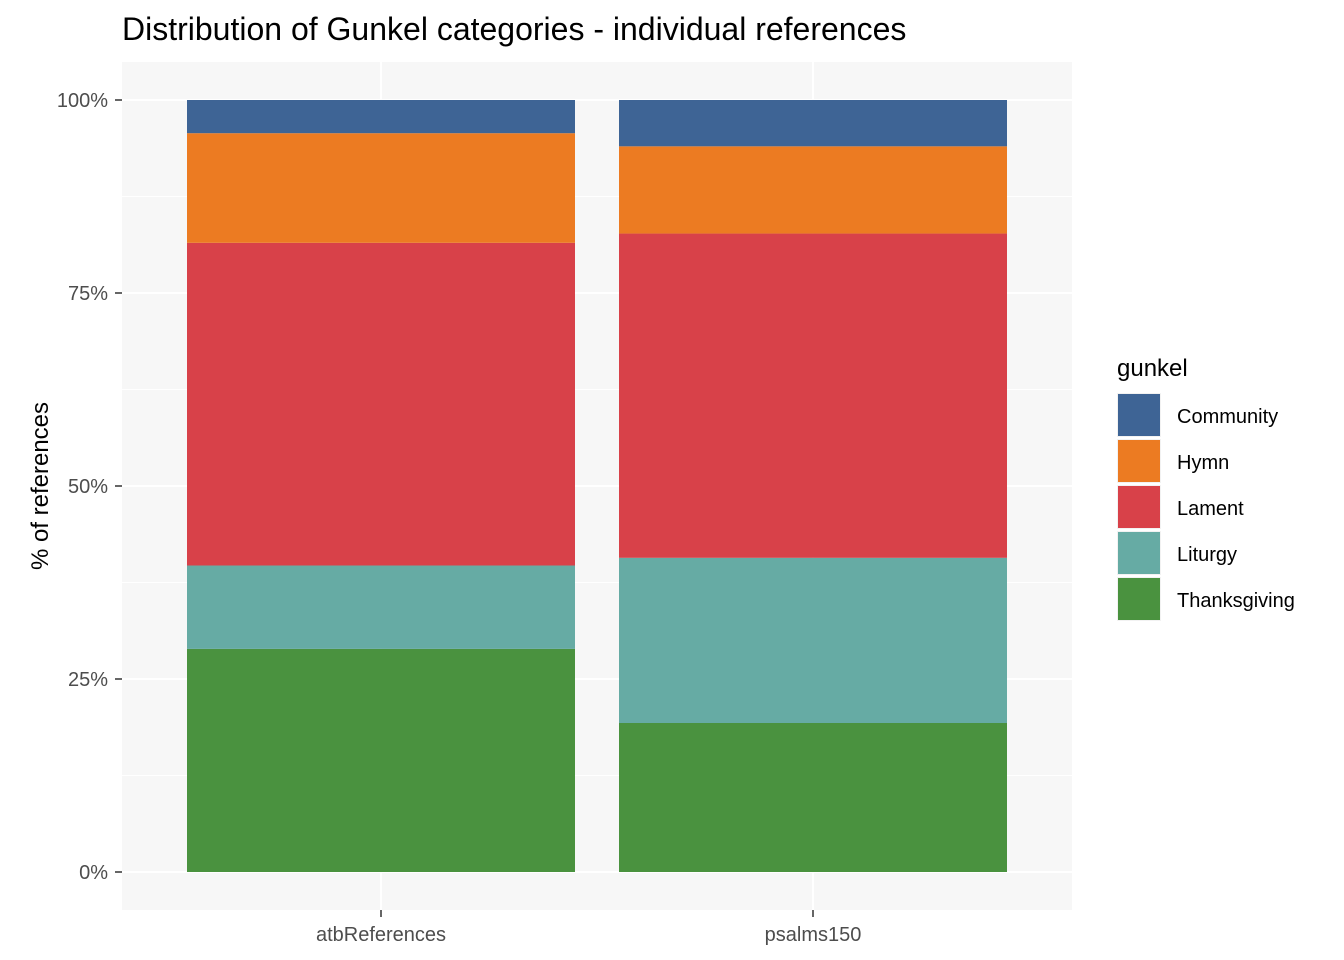 This screenshot has height=960, width=1344. Describe the element at coordinates (1227, 417) in the screenshot. I see `legend-label: Community` at that location.